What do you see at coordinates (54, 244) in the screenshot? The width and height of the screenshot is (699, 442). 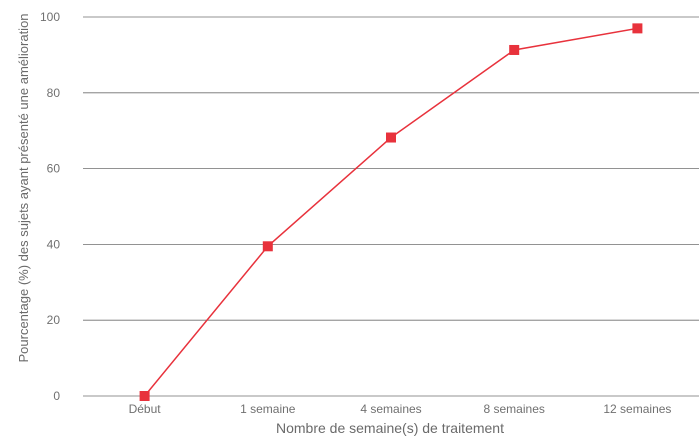 I see `y-tick-label: 40` at bounding box center [54, 244].